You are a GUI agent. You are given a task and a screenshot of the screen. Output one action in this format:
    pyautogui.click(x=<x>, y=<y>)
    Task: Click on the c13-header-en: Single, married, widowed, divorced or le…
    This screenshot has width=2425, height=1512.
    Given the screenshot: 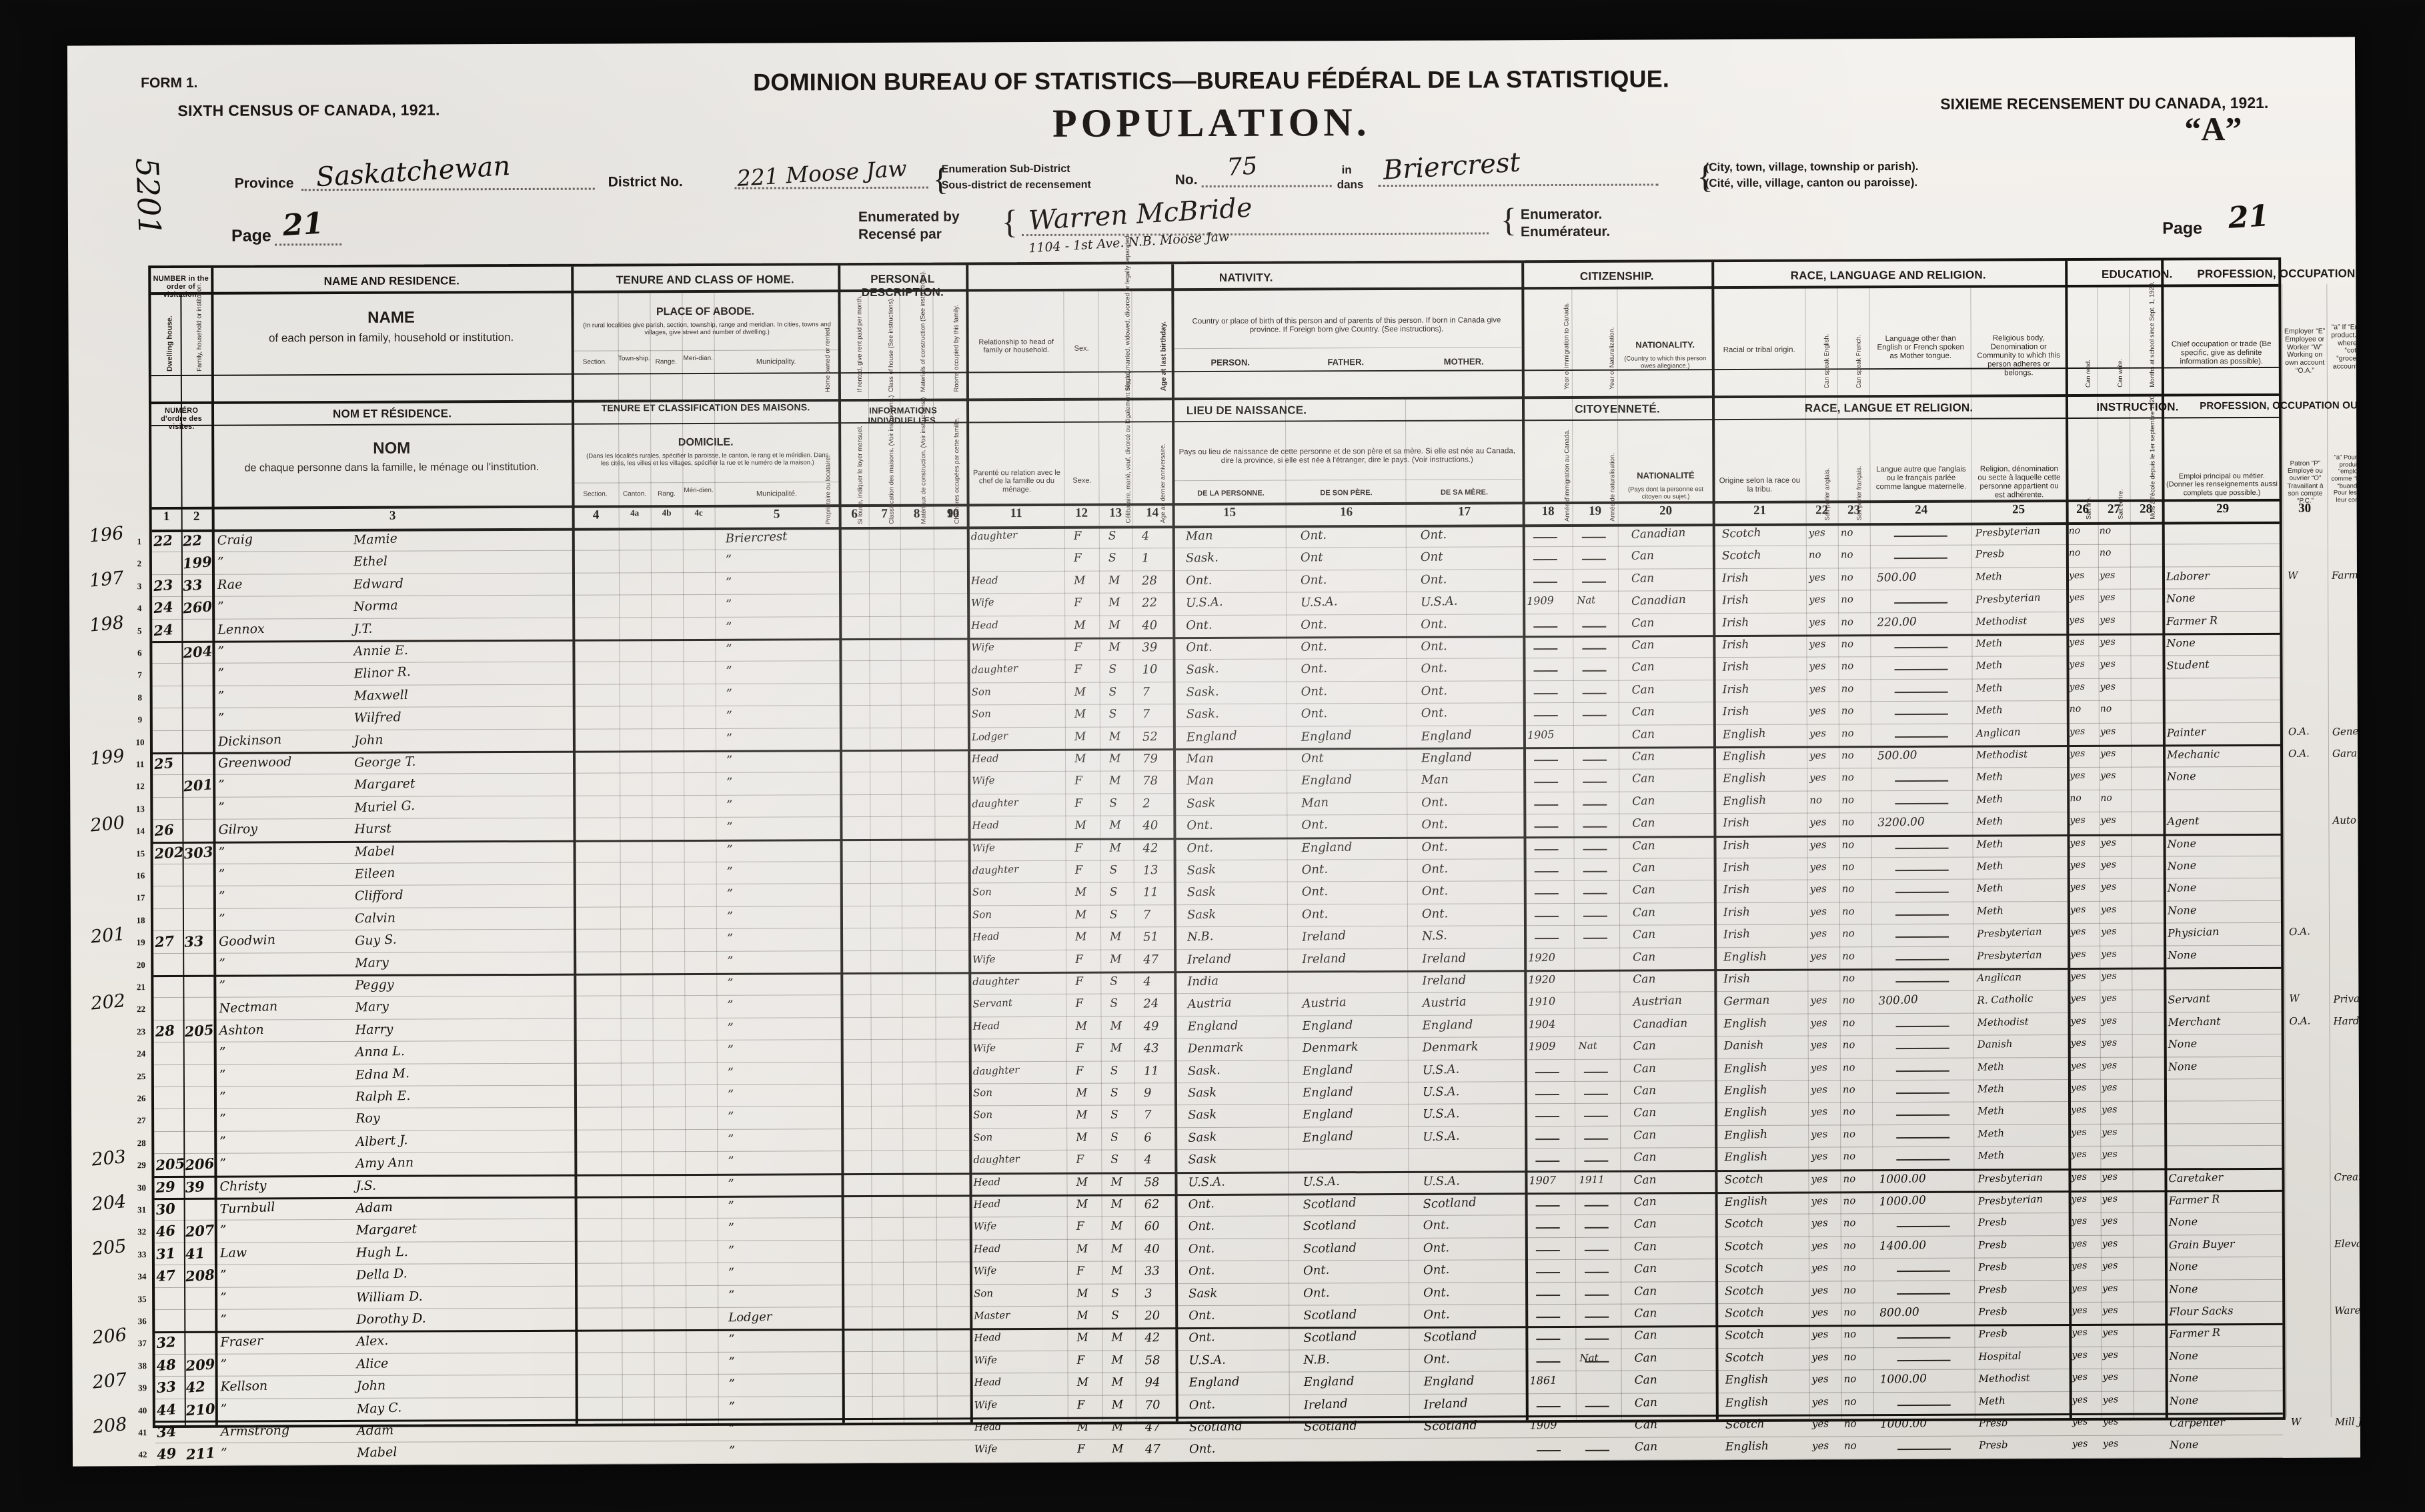 What is the action you would take?
    pyautogui.click(x=1128, y=312)
    